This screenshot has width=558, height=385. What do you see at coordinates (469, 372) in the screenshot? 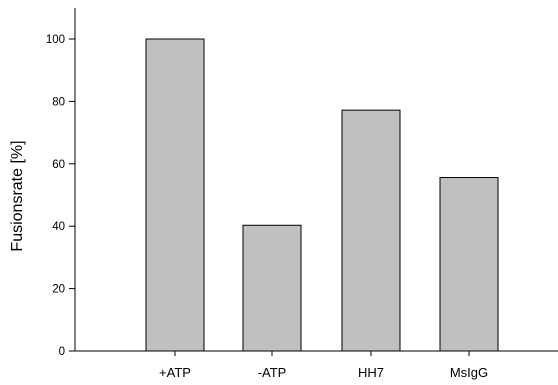
I see `x-category-label-3: MsIgG` at bounding box center [469, 372].